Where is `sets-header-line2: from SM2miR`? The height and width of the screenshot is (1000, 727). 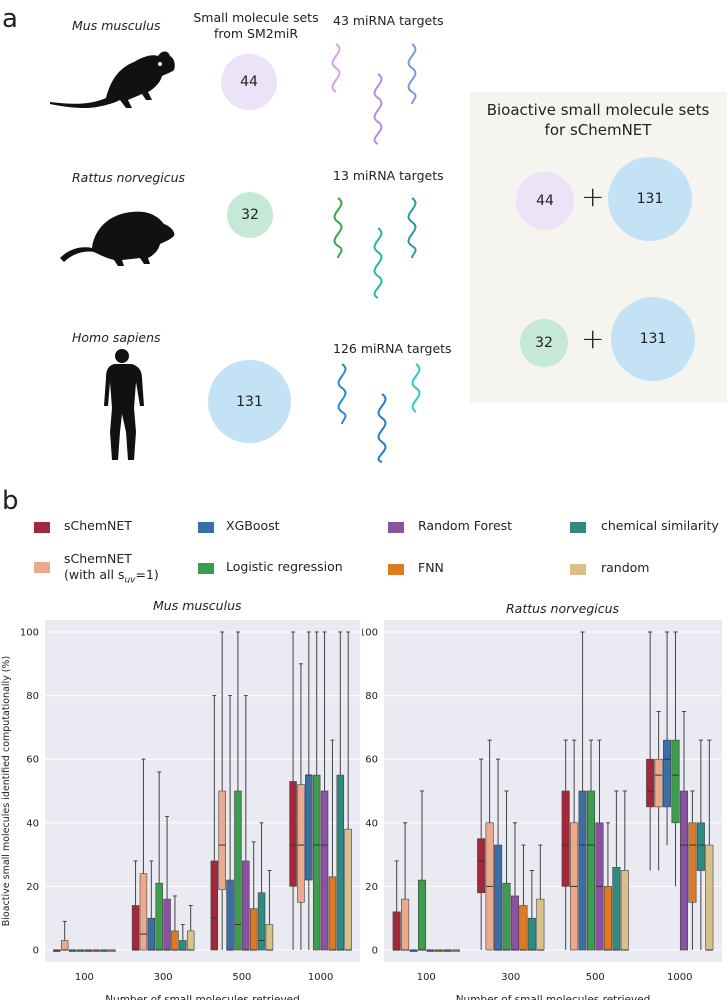 sets-header-line2: from SM2miR is located at coordinates (256, 33).